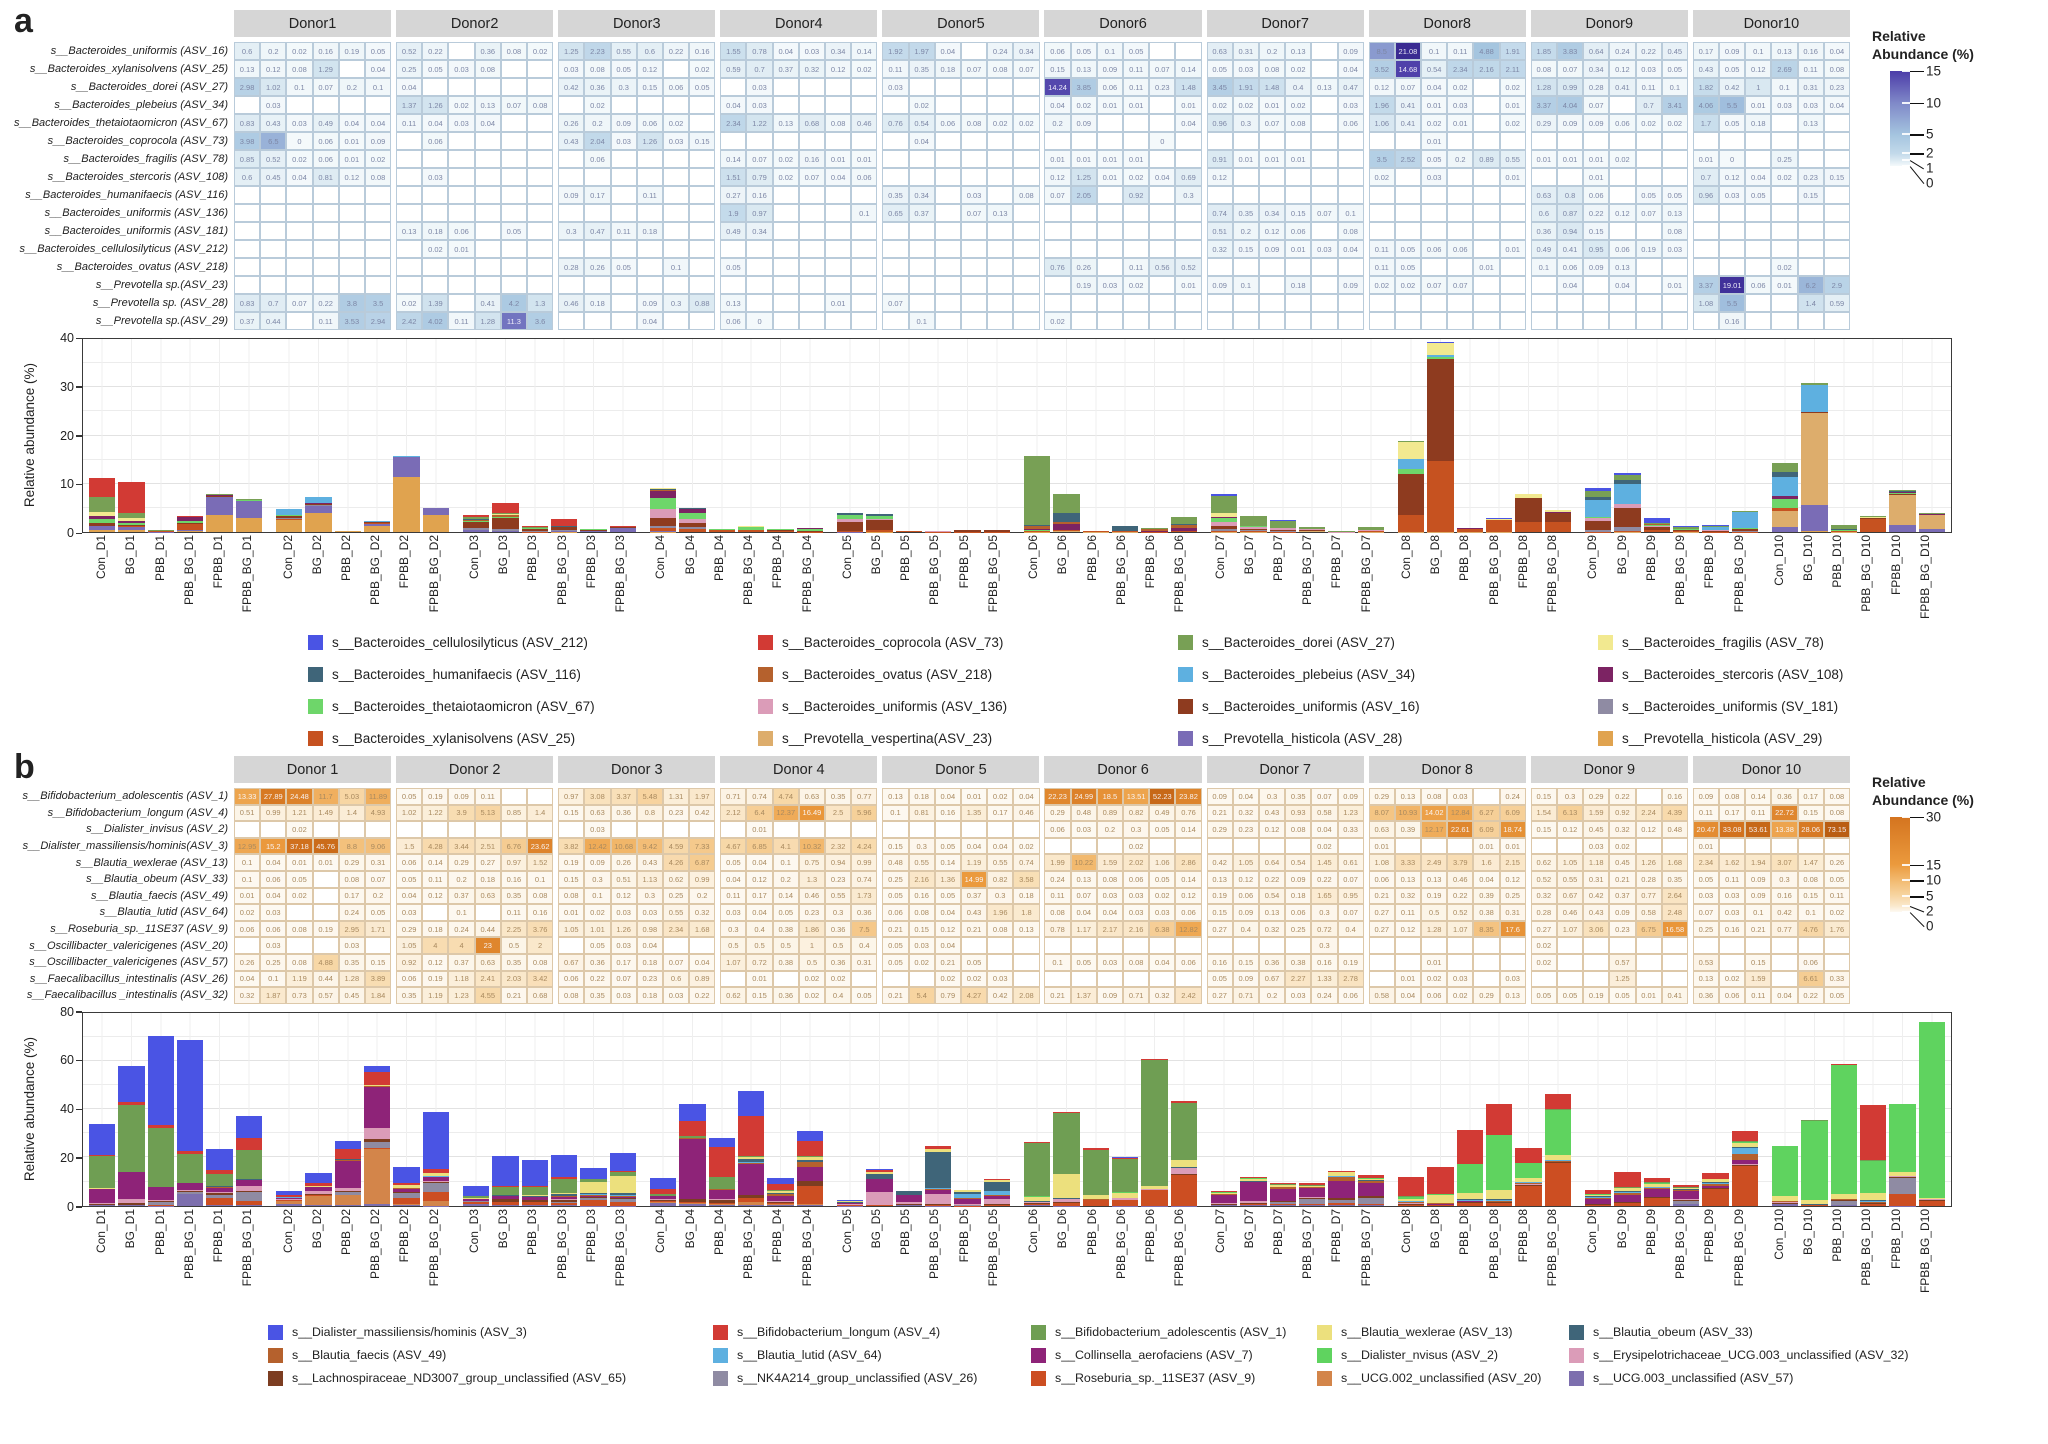  Describe the element at coordinates (1570, 51) in the screenshot. I see `heatmap-cell: 3.83` at that location.